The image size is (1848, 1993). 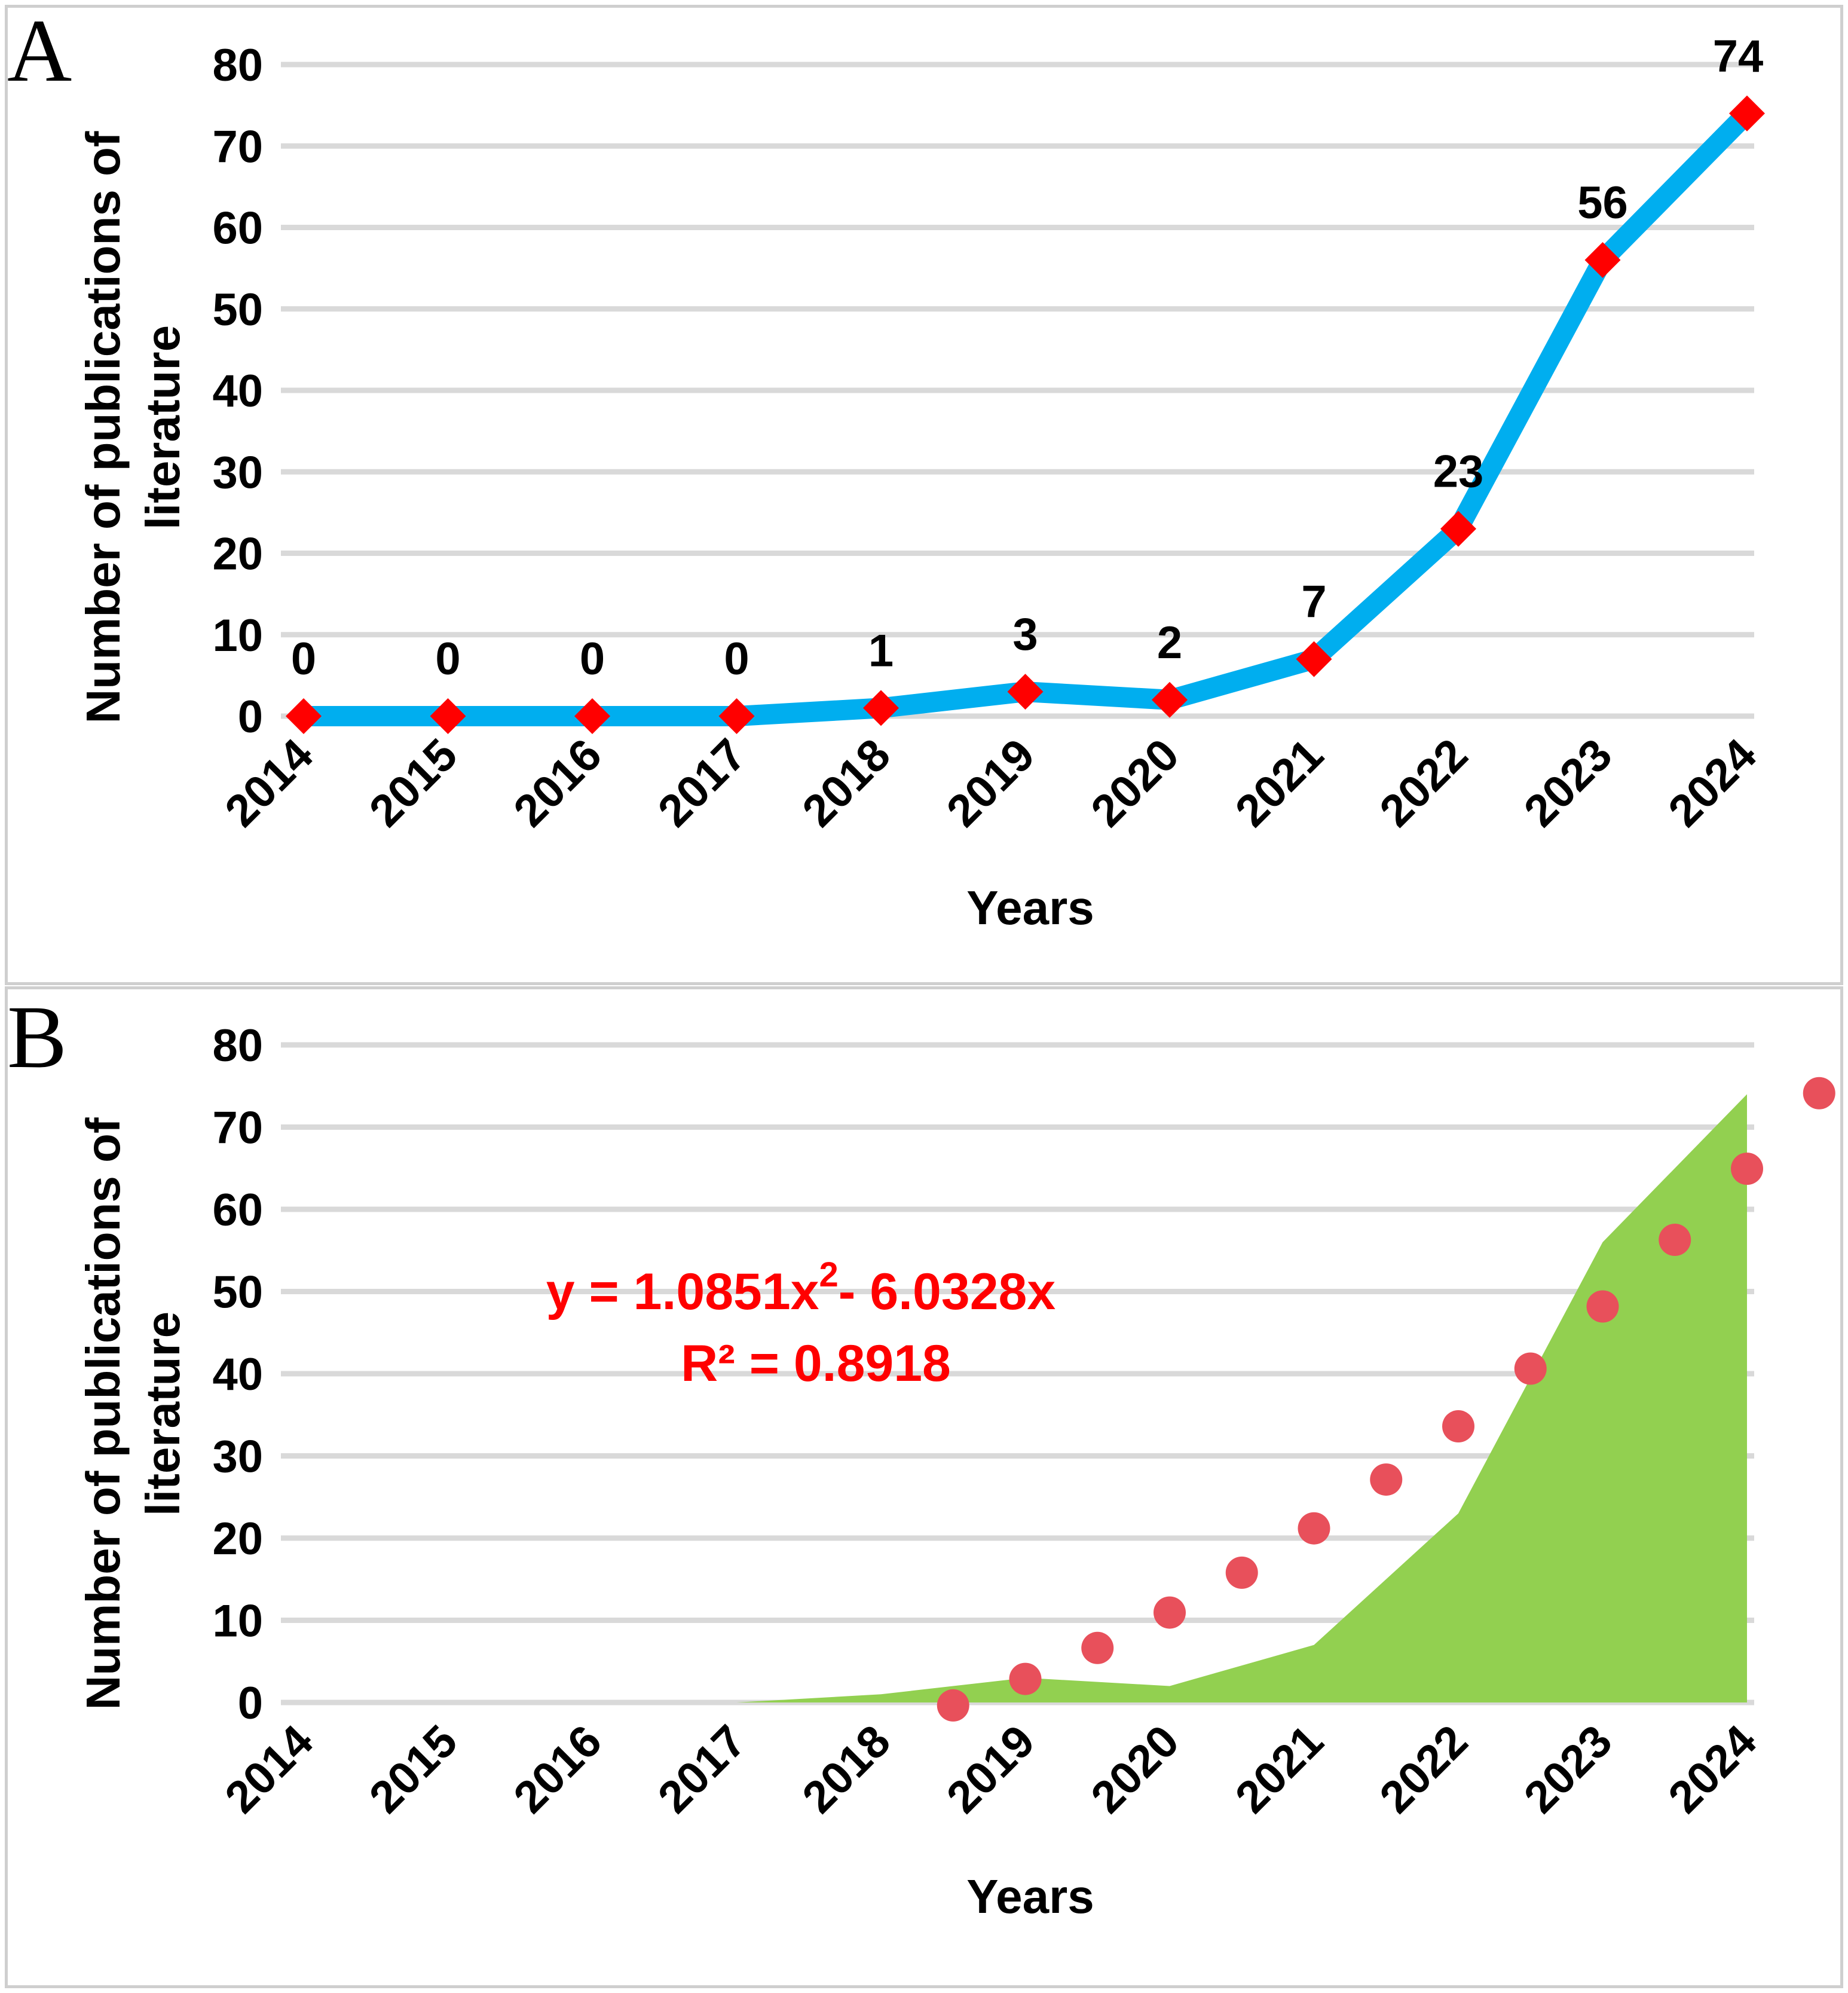 What do you see at coordinates (592, 659) in the screenshot?
I see `data-label-2016: 0` at bounding box center [592, 659].